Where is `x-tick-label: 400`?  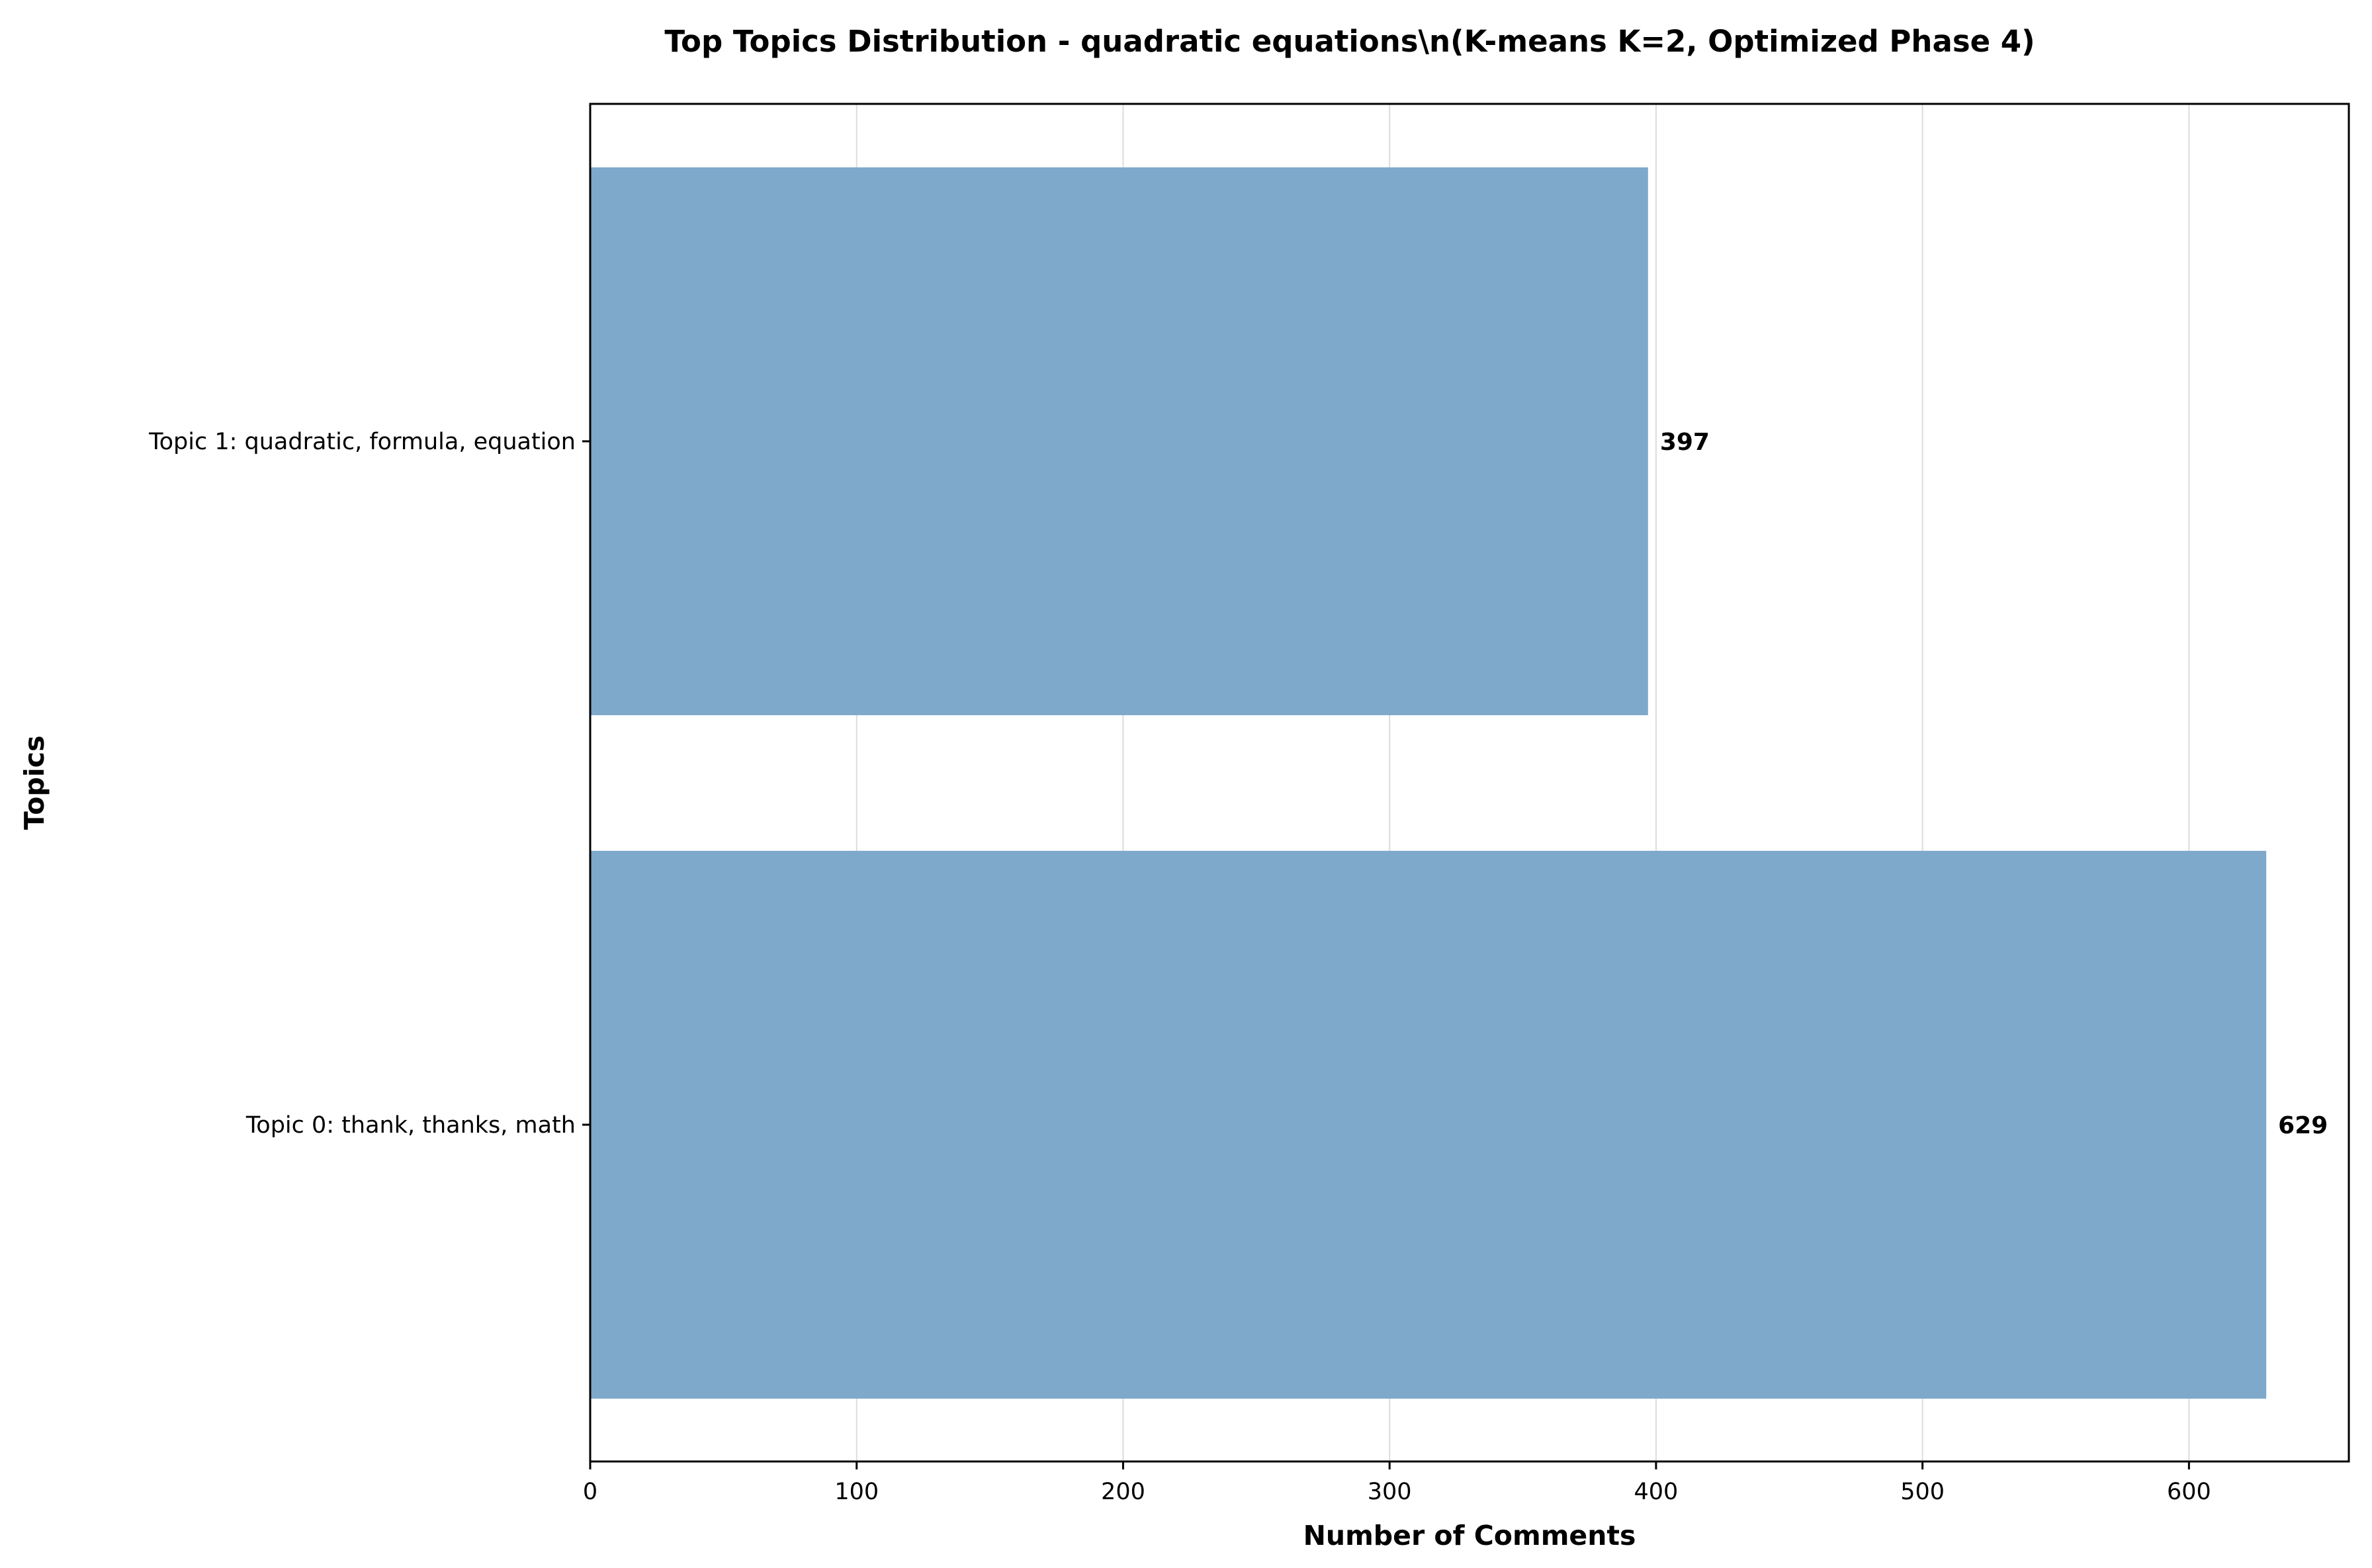
x-tick-label: 400 is located at coordinates (1656, 1492).